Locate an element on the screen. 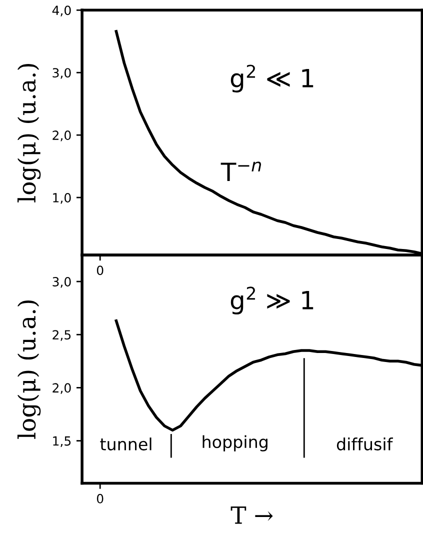 The width and height of the screenshot is (423, 534). annotation: T$^{−n}$ is located at coordinates (240, 171).